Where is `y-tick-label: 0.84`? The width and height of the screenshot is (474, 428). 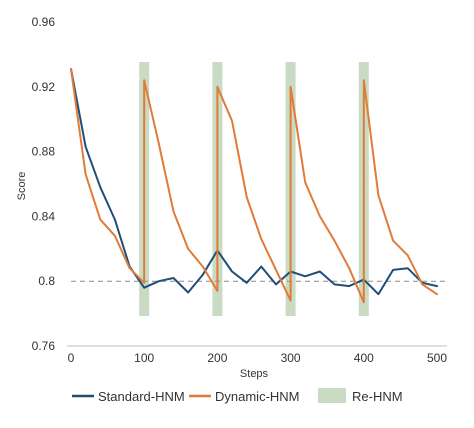 y-tick-label: 0.84 is located at coordinates (44, 216).